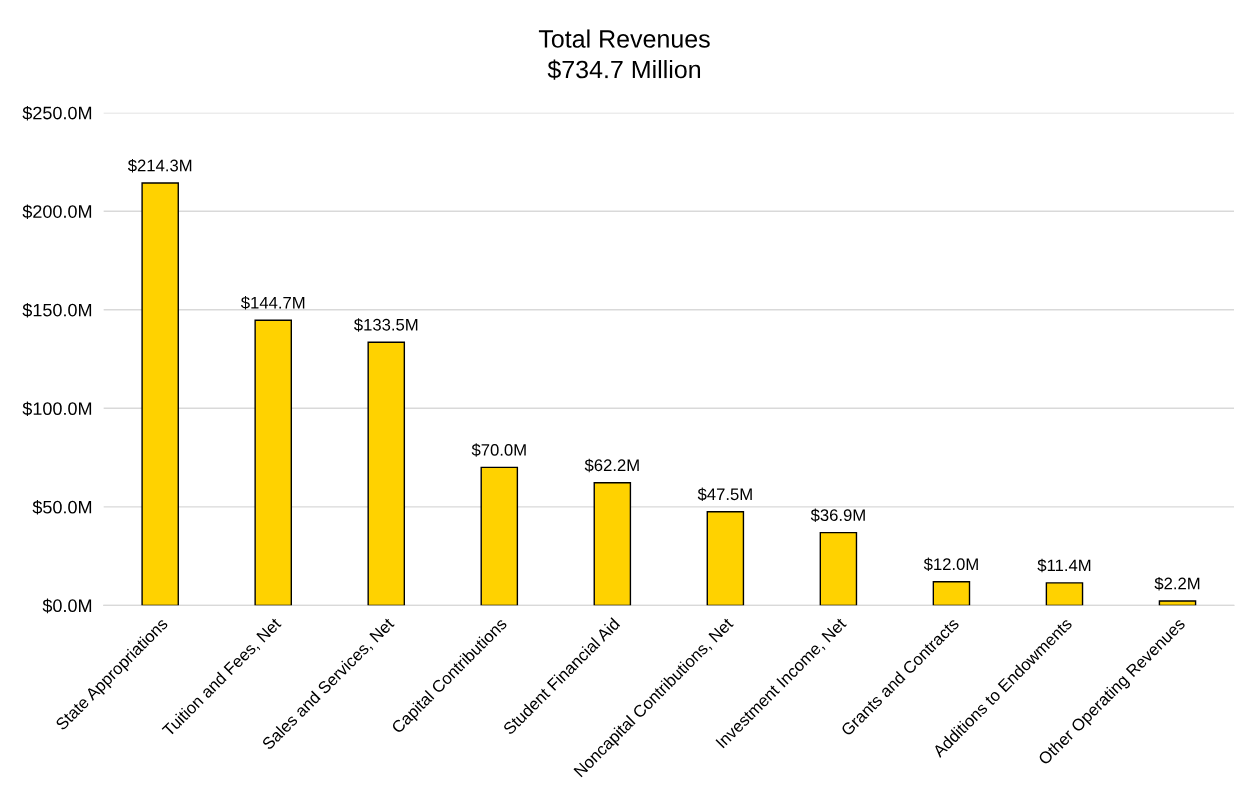  Describe the element at coordinates (950, 564) in the screenshot. I see `data-label: $12.0M` at that location.